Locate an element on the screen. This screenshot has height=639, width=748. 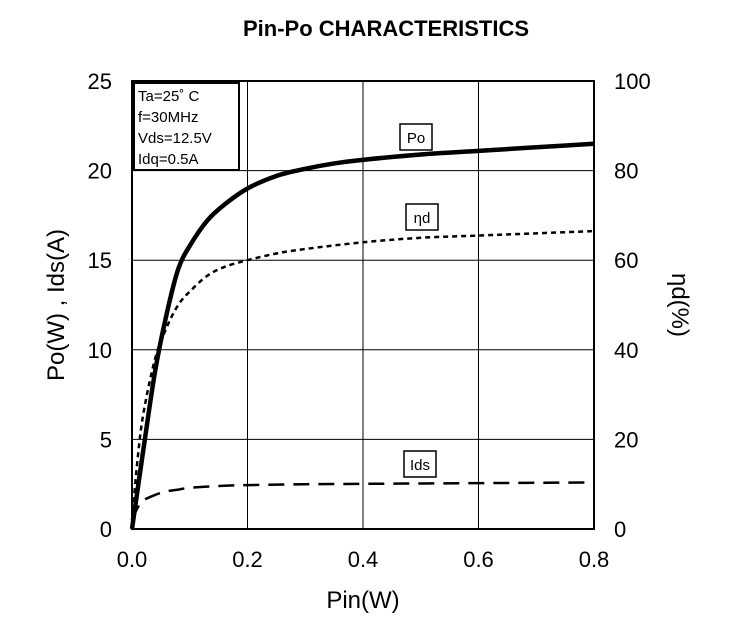
condition-idq: Idq=0.5A is located at coordinates (168, 159).